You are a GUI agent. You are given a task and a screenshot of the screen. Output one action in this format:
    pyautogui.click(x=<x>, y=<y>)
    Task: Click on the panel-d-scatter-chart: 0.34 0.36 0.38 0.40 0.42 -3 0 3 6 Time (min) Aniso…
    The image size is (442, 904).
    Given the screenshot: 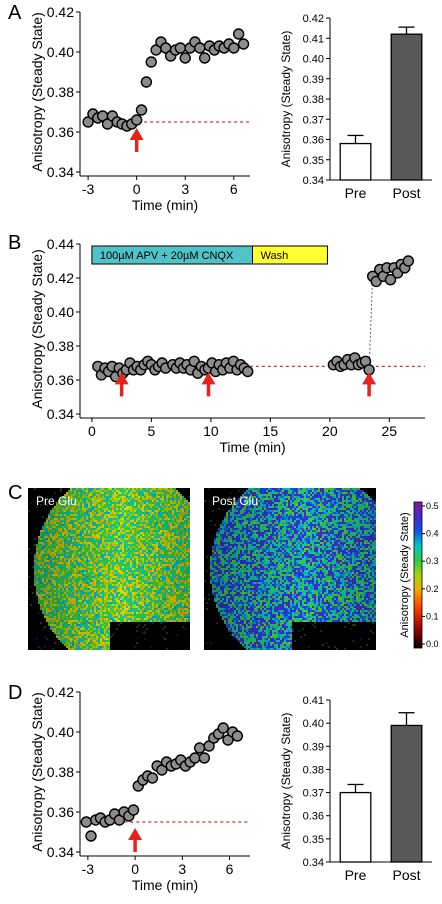 What is the action you would take?
    pyautogui.click(x=139, y=788)
    